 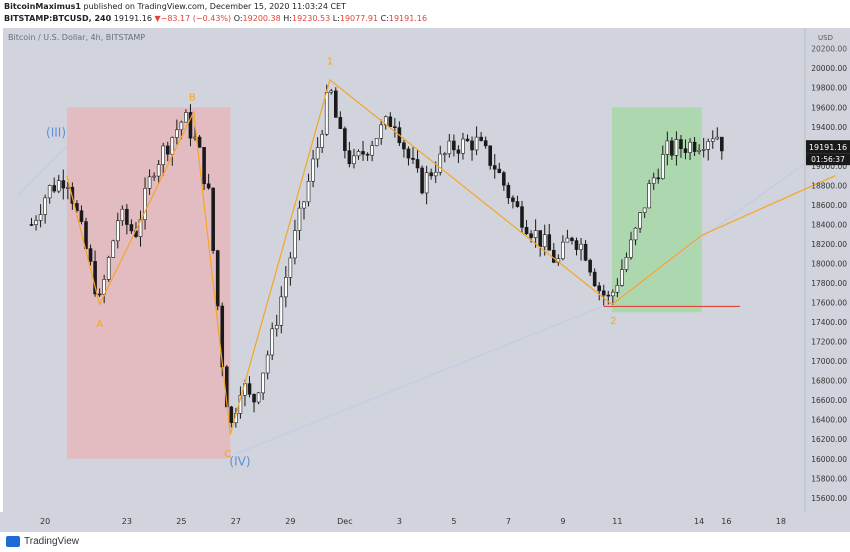 I want to click on x-tick-label: 25, so click(x=181, y=521).